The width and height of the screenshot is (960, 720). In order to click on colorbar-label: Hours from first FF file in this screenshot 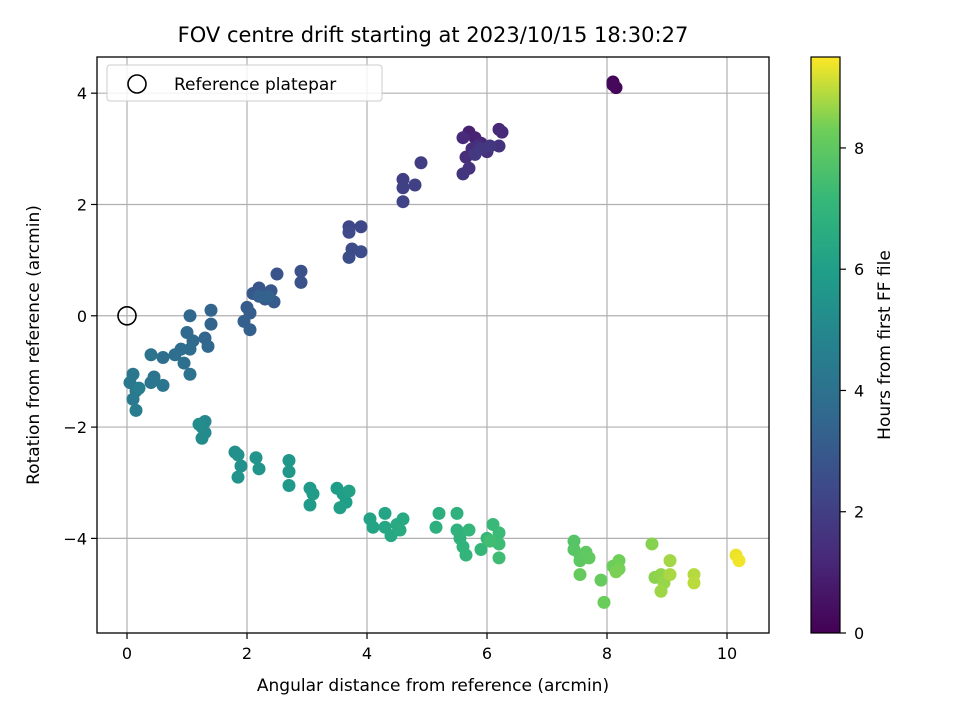, I will do `click(885, 345)`.